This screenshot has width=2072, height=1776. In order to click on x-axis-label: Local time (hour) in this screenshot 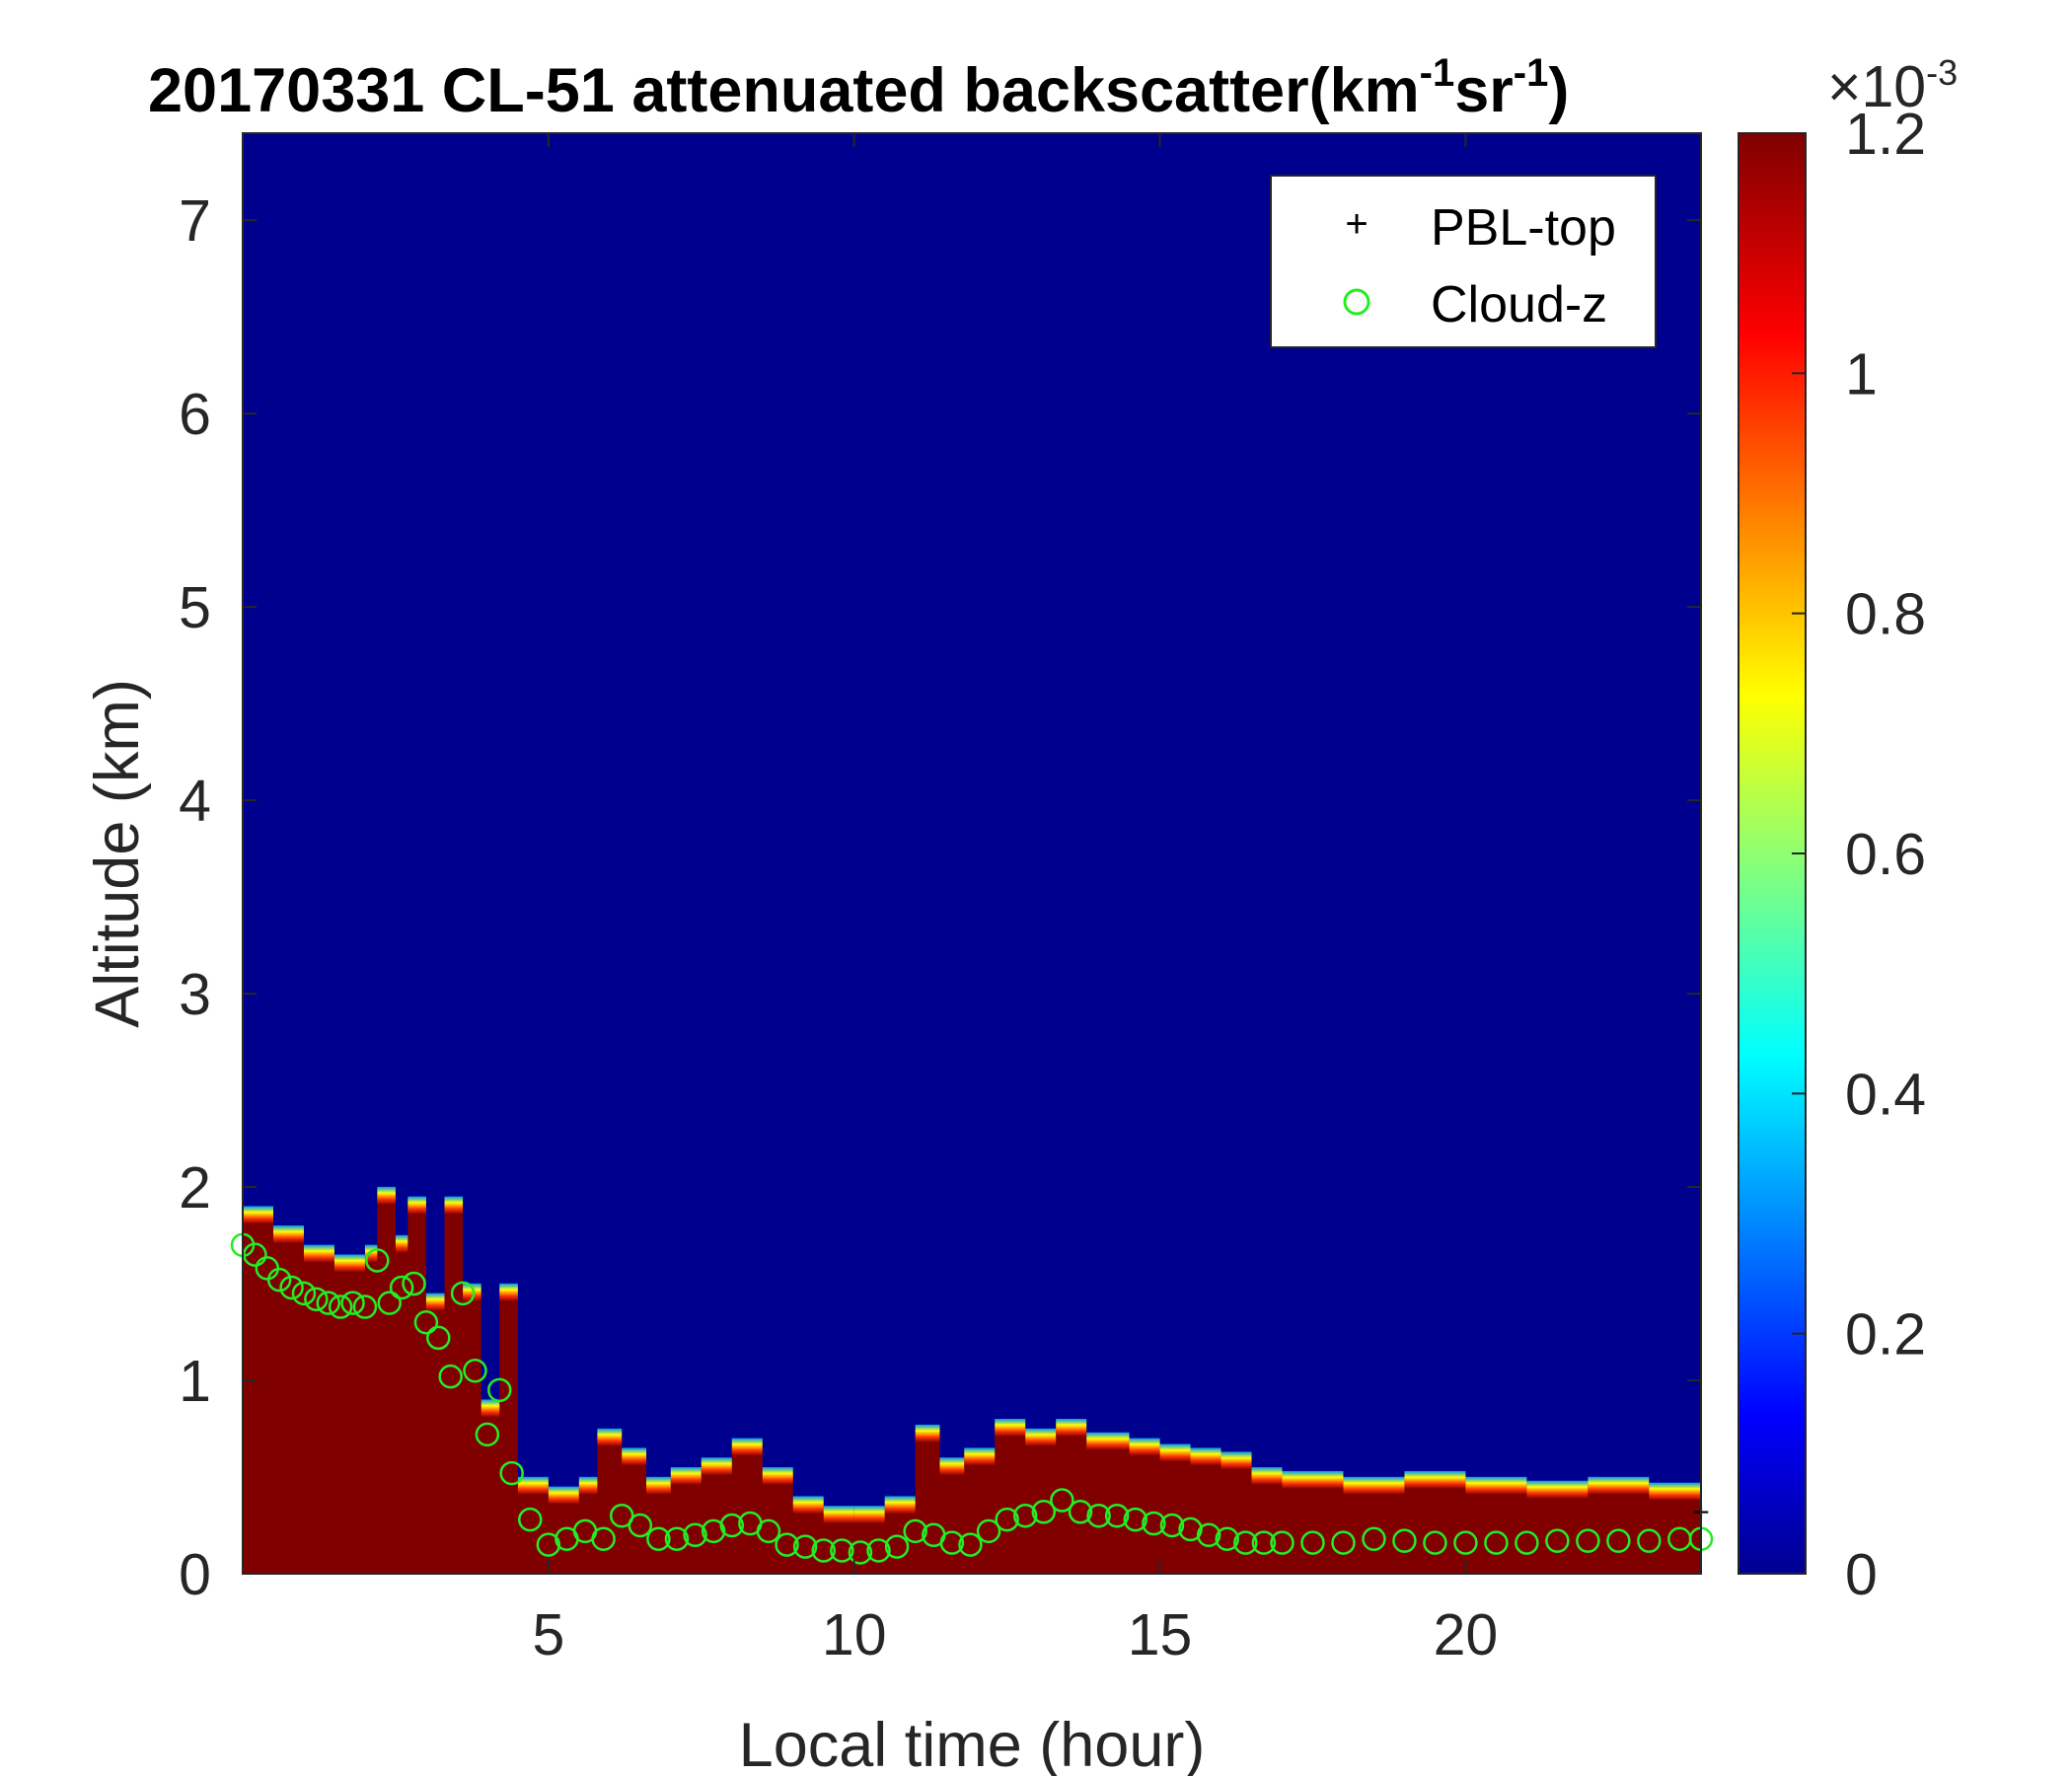, I will do `click(973, 1744)`.